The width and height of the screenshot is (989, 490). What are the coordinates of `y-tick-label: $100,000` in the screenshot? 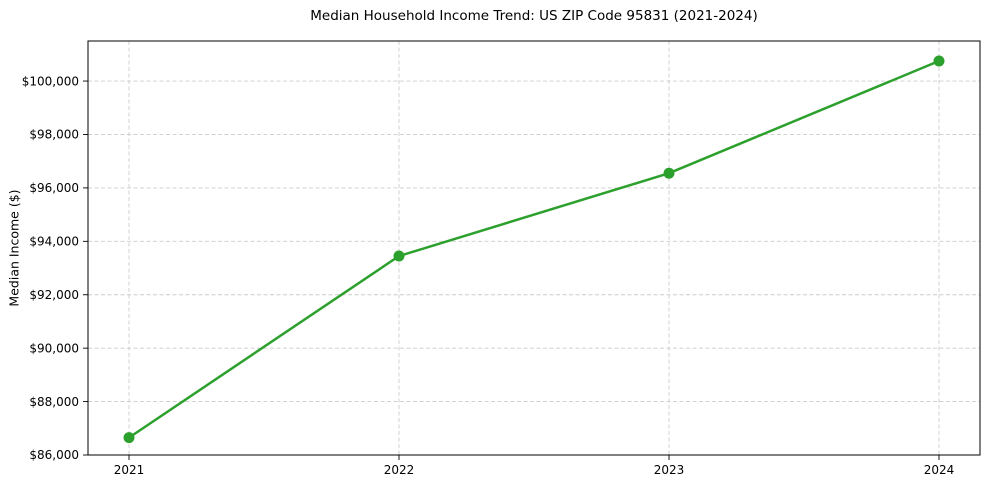 It's located at (50, 81).